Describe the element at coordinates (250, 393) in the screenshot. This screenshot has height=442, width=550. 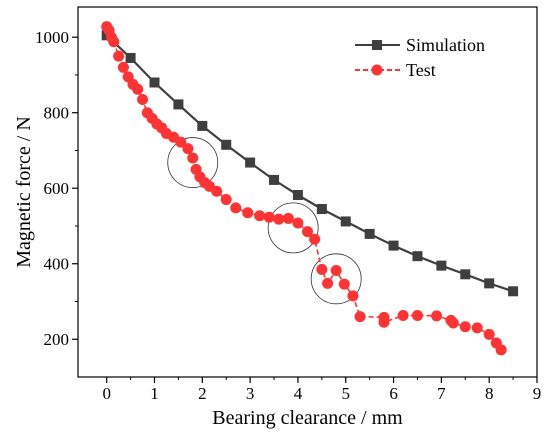
I see `x-tick-label: 3` at that location.